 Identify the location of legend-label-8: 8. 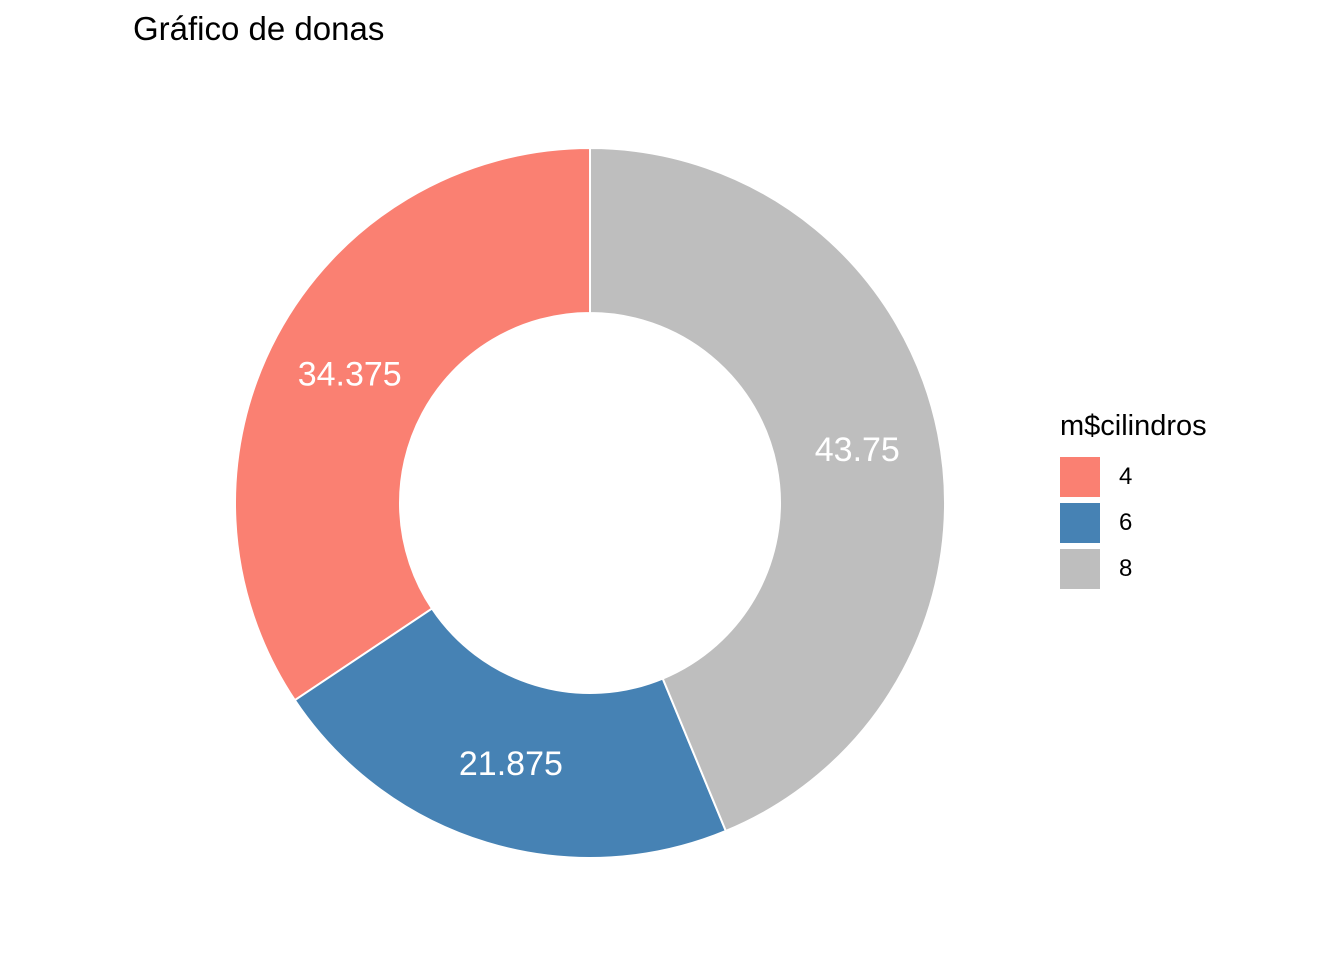
(1126, 568).